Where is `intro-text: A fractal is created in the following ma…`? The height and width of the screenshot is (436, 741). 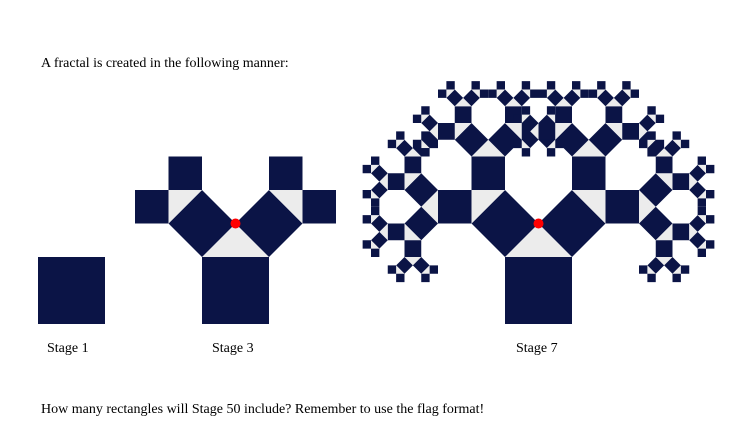 intro-text: A fractal is created in the following ma… is located at coordinates (165, 63).